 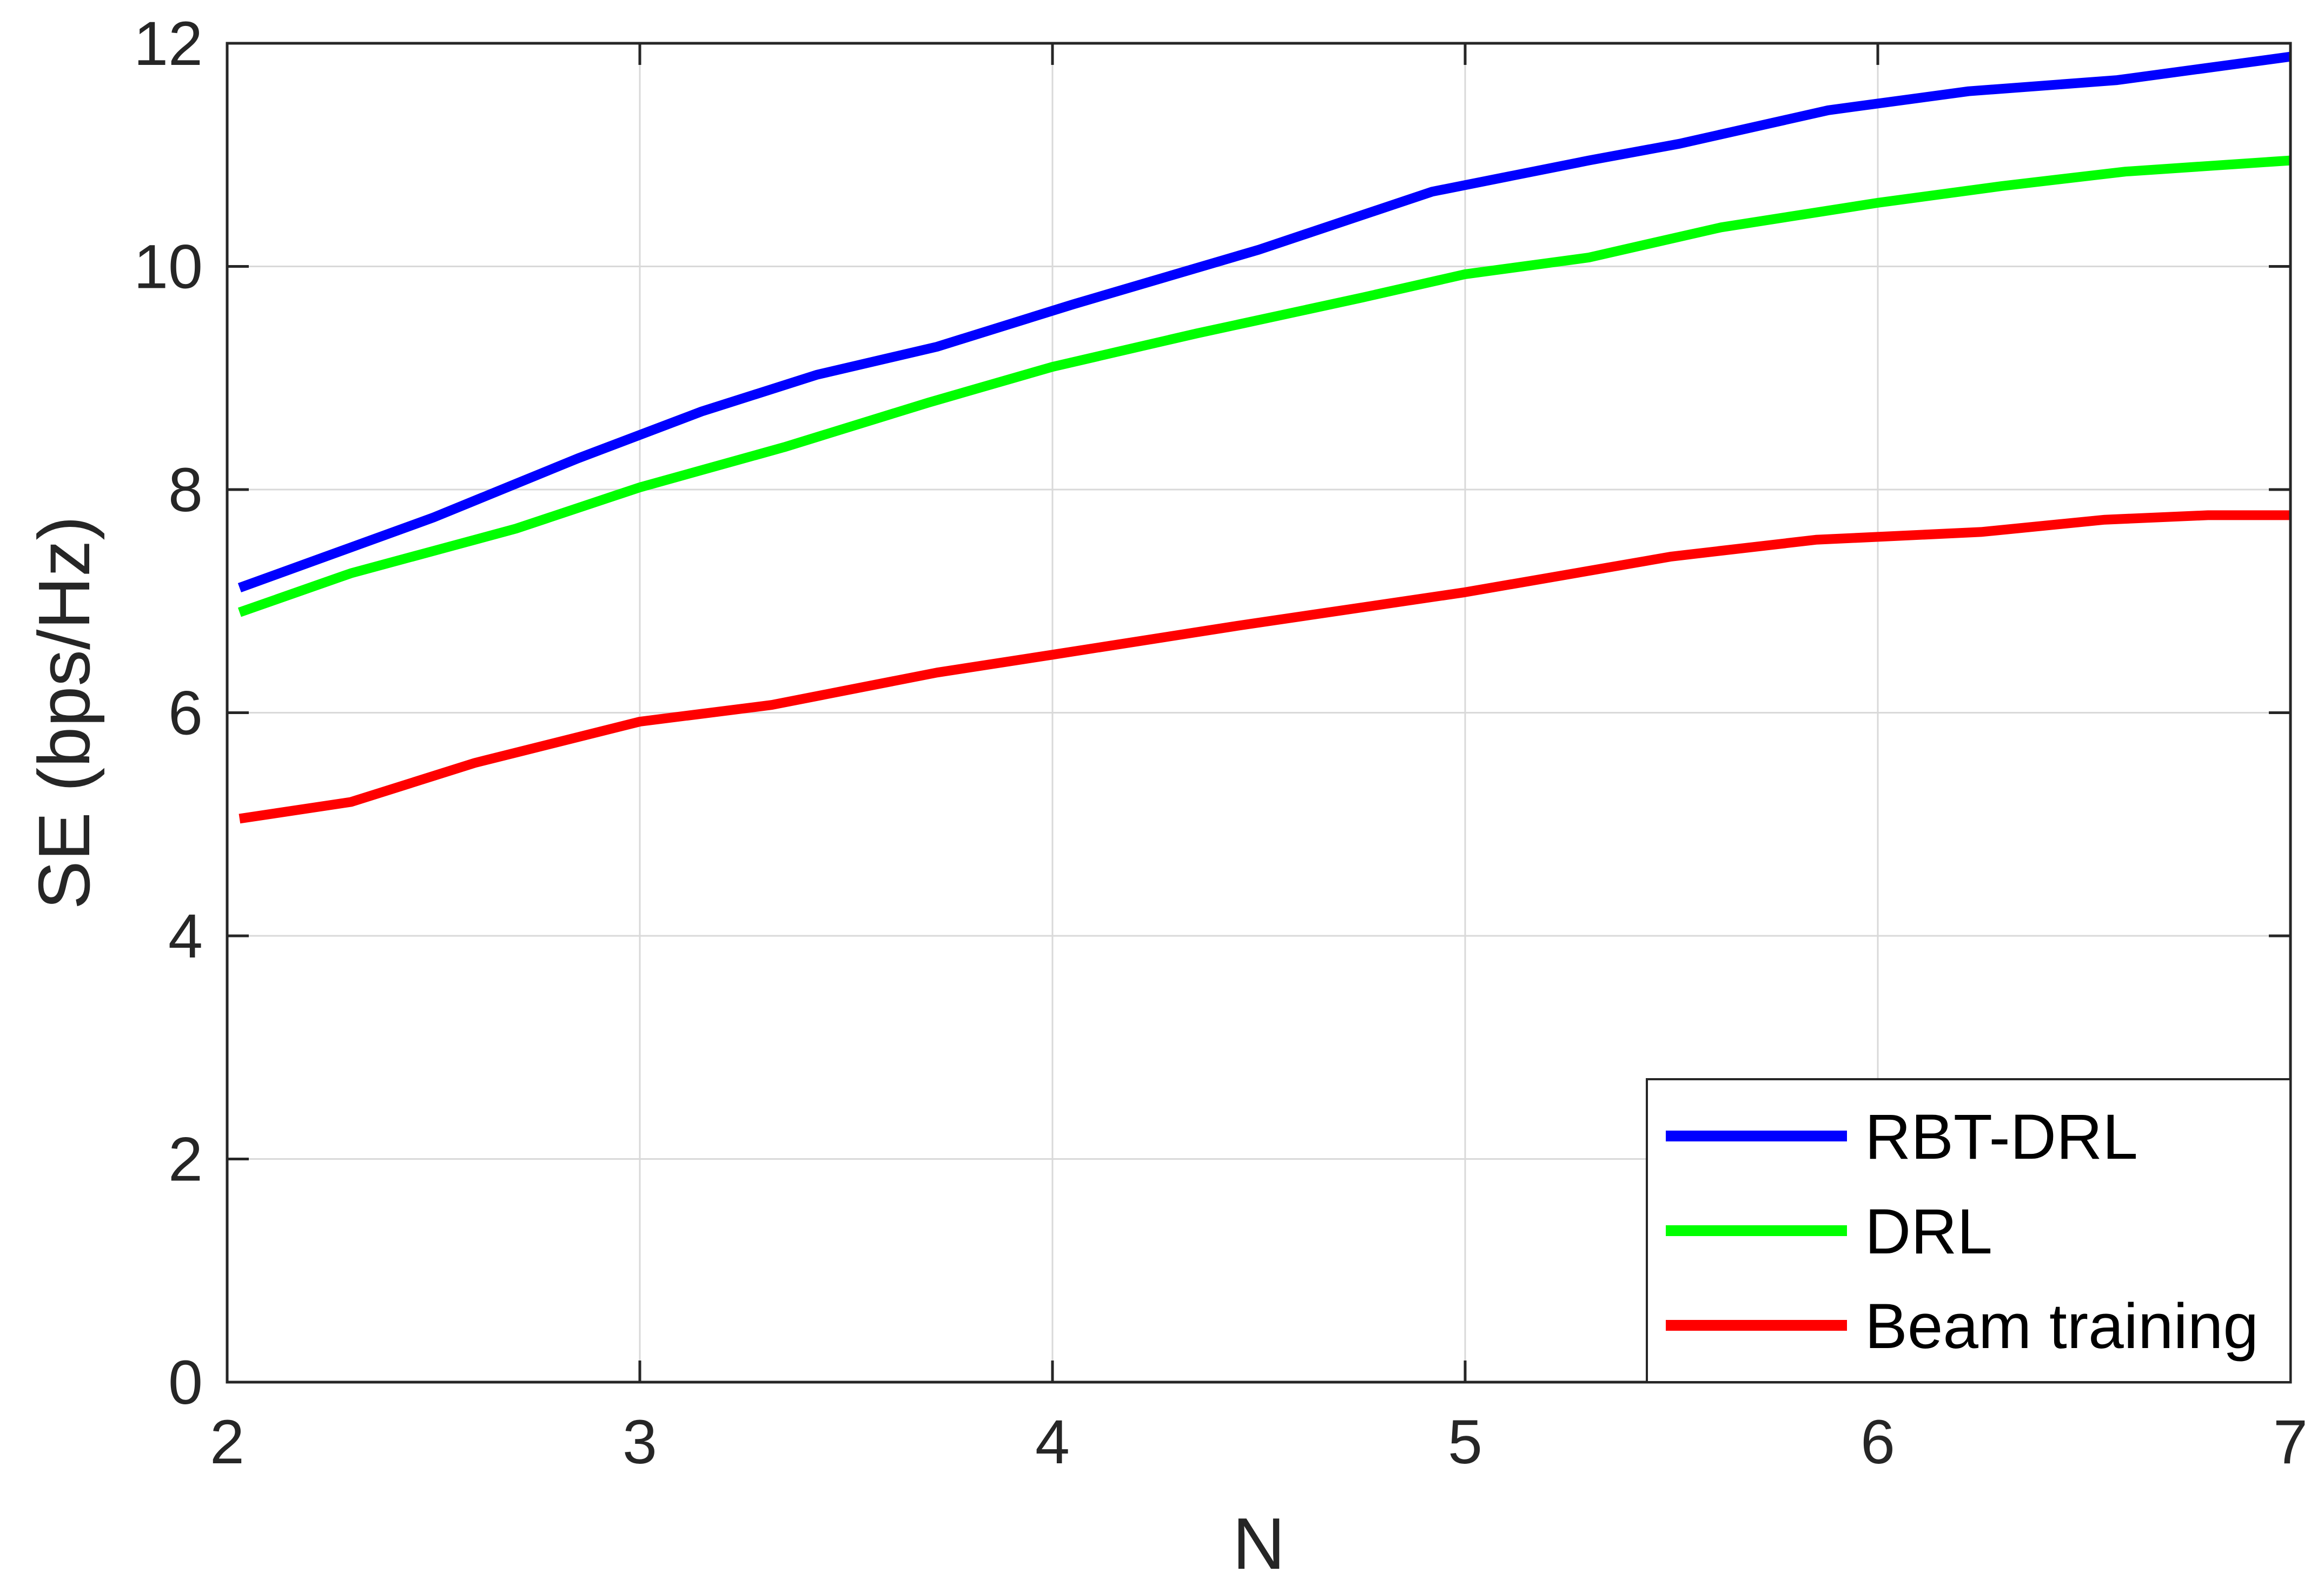 What do you see at coordinates (1878, 1443) in the screenshot?
I see `x-tick-label: 6` at bounding box center [1878, 1443].